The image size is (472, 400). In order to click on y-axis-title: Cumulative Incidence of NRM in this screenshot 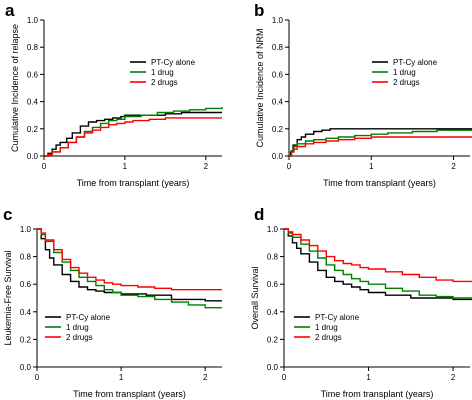, I will do `click(260, 87)`.